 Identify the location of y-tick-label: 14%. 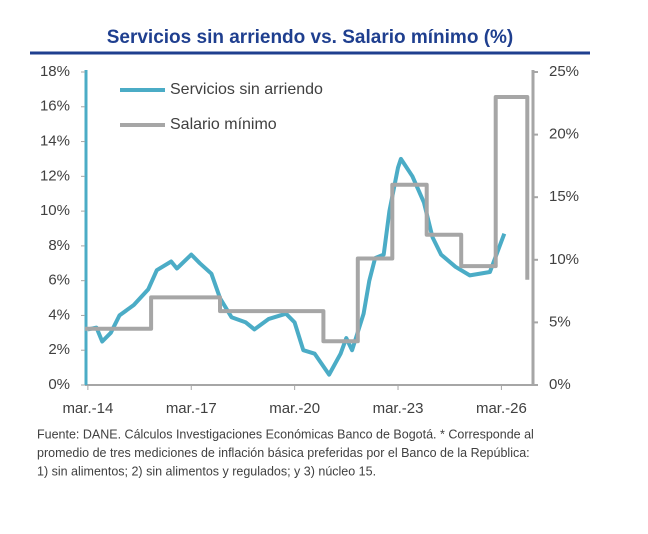
(55, 141).